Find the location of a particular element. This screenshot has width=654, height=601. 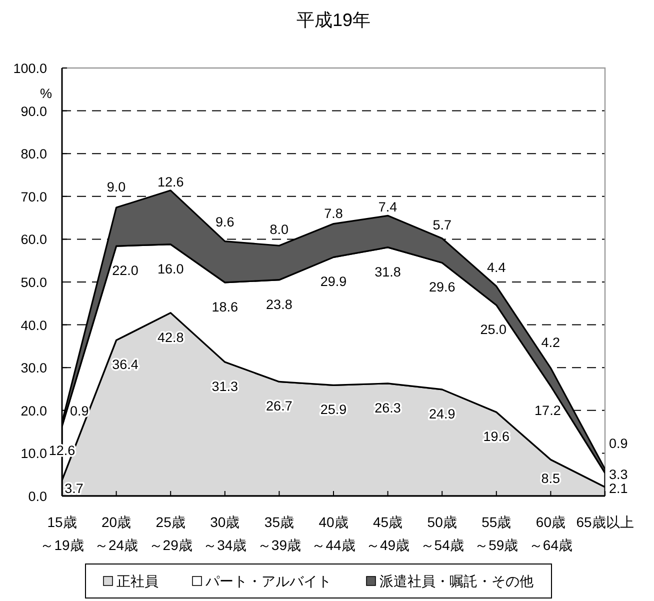

y-axis-title: % is located at coordinates (46, 93).